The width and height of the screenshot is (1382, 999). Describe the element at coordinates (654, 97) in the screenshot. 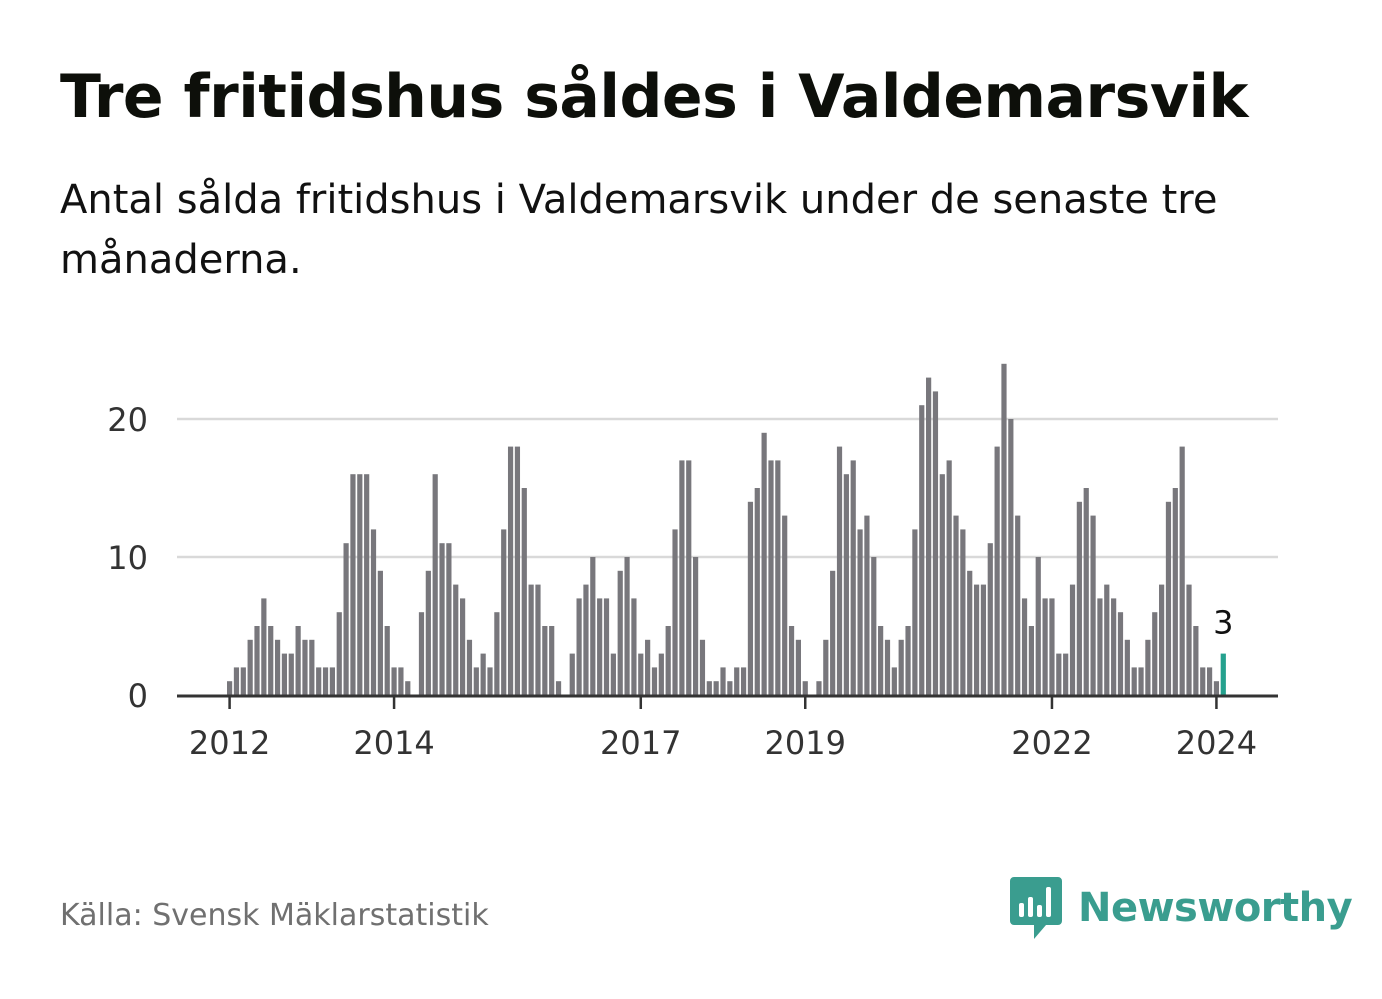

I see `chart-title: Tre fritidshus såldes i Valdemarsvik` at that location.